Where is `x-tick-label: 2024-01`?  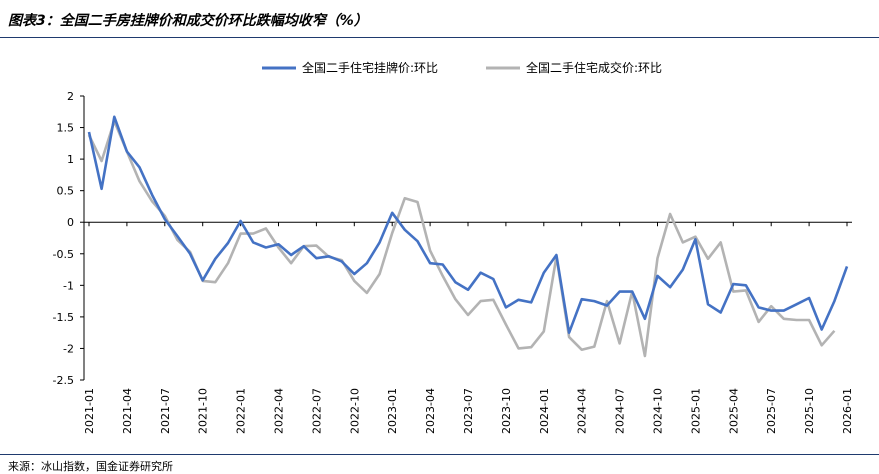 x-tick-label: 2024-01 is located at coordinates (544, 411).